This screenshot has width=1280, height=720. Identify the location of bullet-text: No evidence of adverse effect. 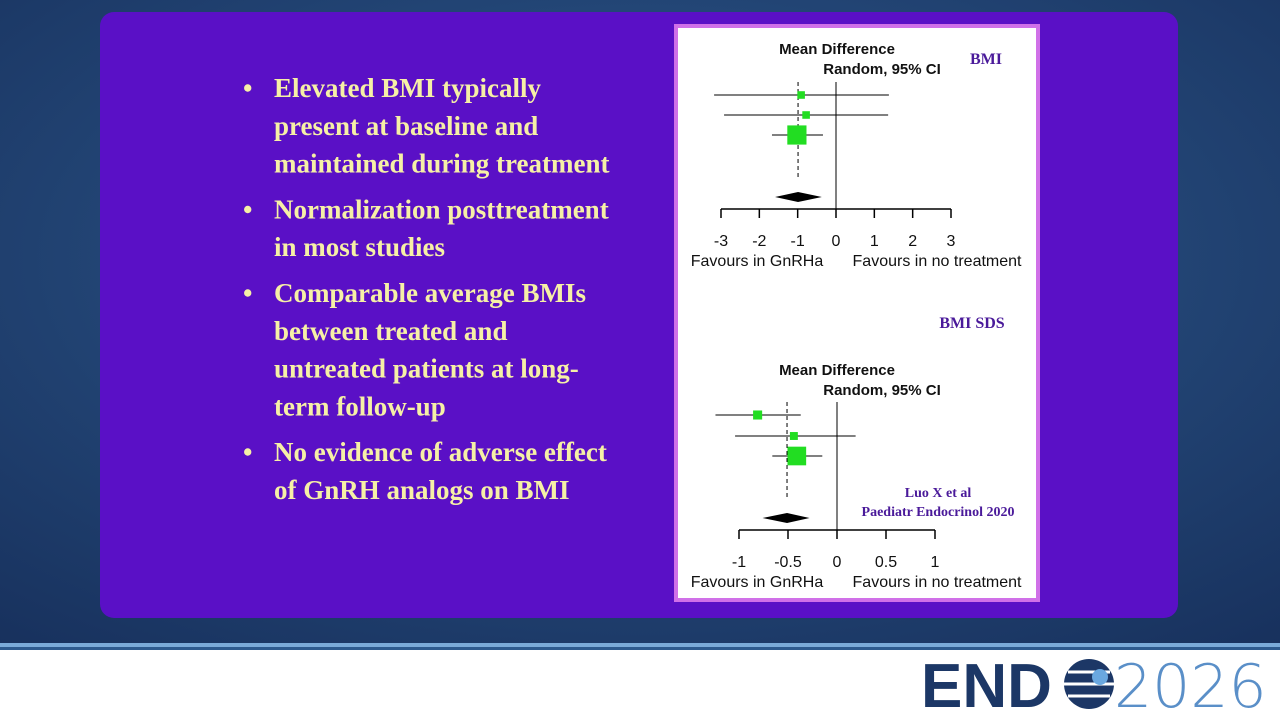
(440, 452).